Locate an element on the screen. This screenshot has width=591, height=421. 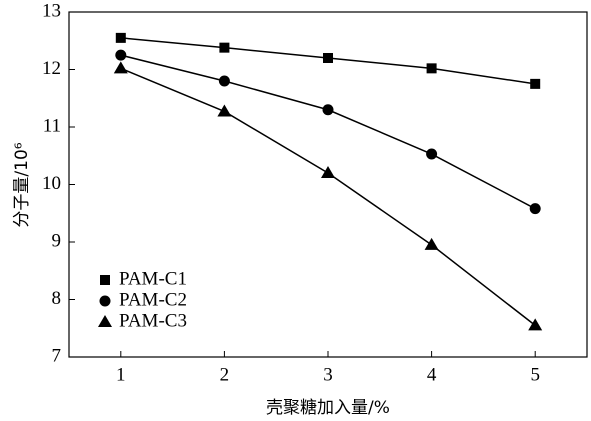
x-tick-label: 4 is located at coordinates (432, 374).